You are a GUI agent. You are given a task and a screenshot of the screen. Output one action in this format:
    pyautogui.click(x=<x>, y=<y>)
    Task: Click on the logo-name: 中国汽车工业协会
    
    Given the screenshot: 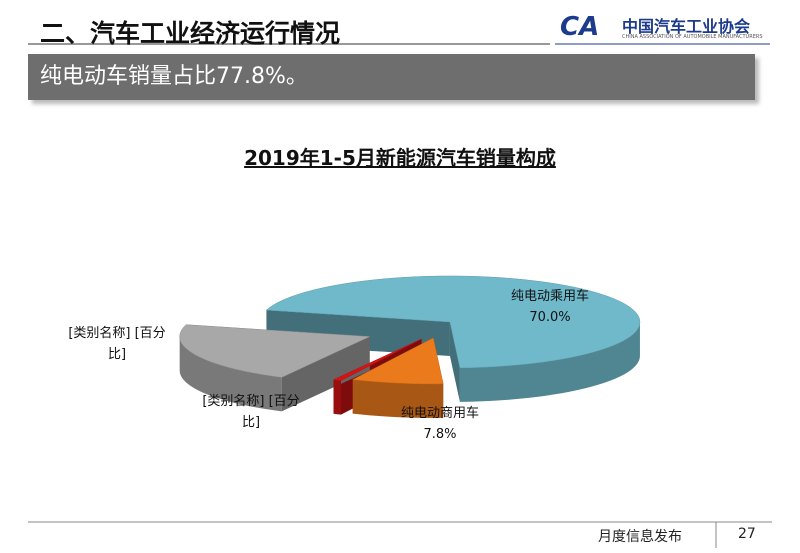 What is the action you would take?
    pyautogui.click(x=686, y=26)
    